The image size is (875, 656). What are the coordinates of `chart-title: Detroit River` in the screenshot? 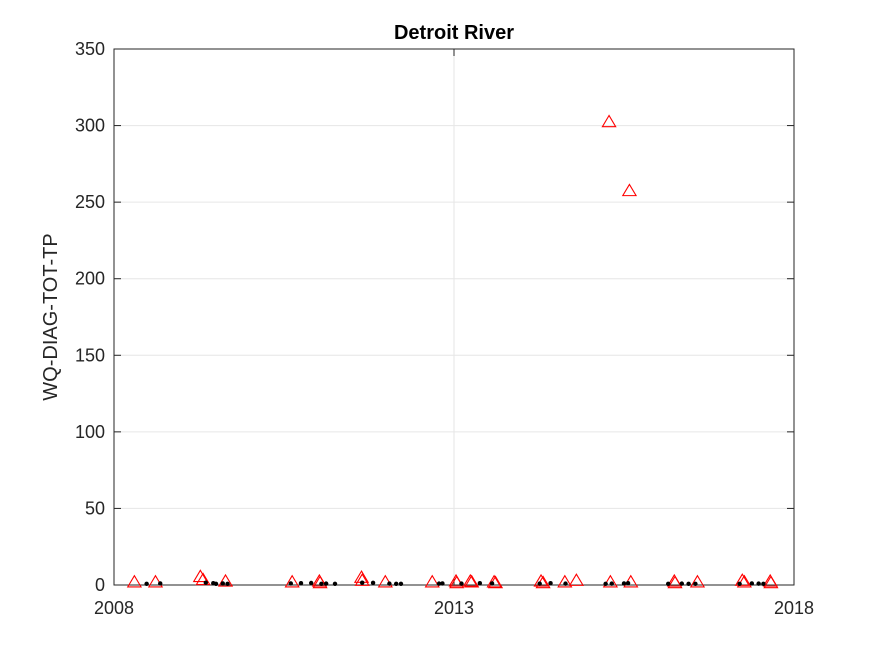 It's located at (454, 33).